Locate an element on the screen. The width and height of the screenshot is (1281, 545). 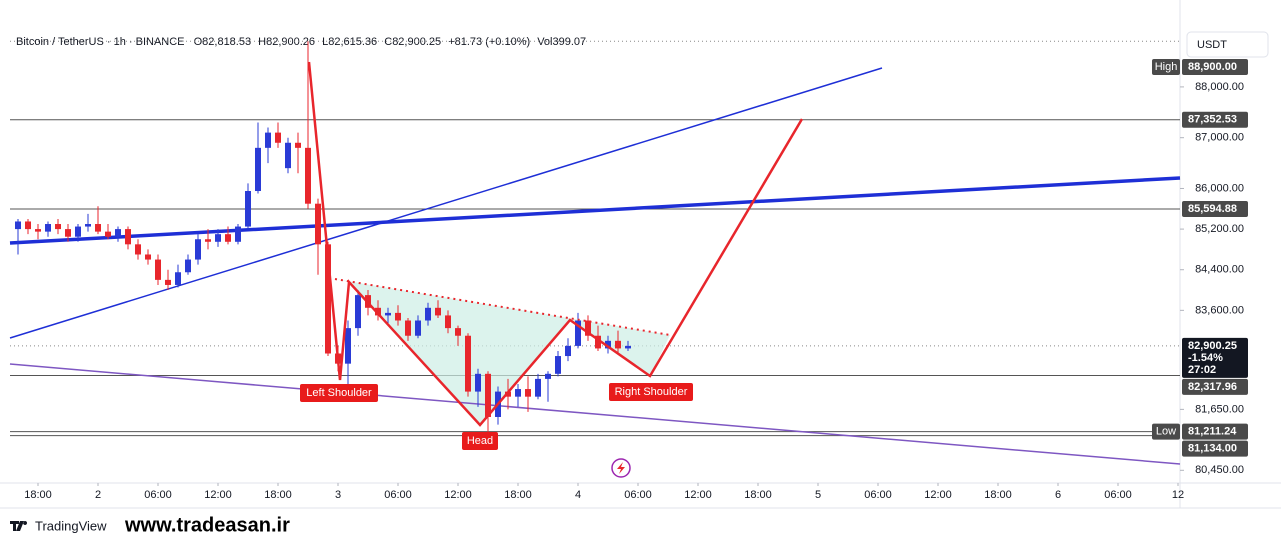
h-label: H is located at coordinates (262, 42).